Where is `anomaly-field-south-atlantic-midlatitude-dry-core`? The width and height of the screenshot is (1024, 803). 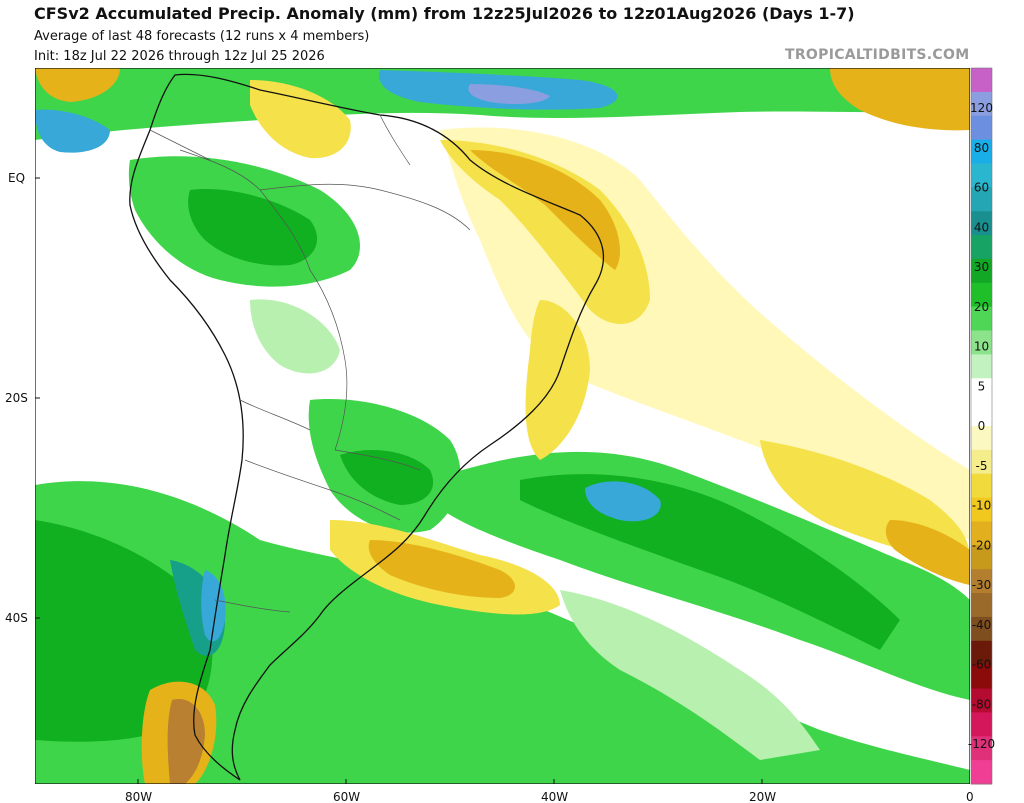
anomaly-field-south-atlantic-midlatitude-dry-core is located at coordinates (927, 552).